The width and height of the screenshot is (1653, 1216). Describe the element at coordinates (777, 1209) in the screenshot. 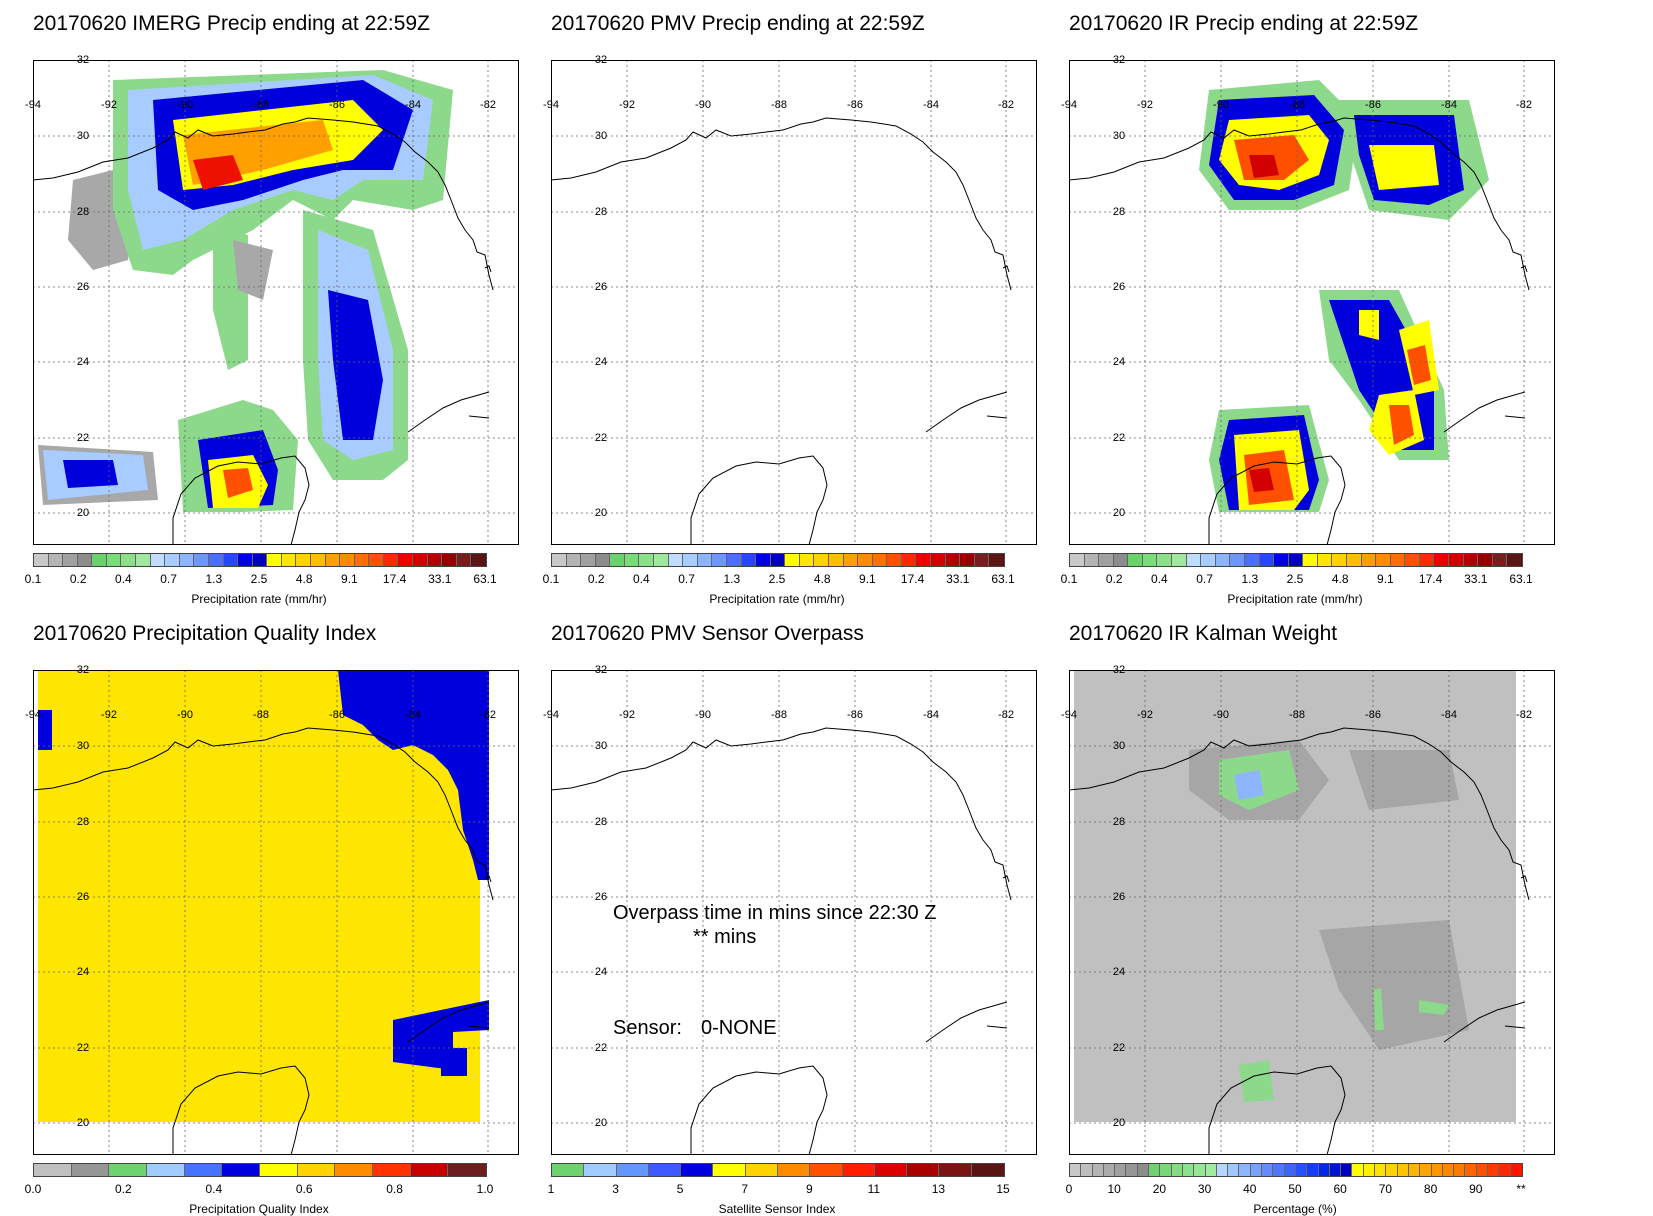

I see `colorbar-title: Satellite Sensor Index` at that location.